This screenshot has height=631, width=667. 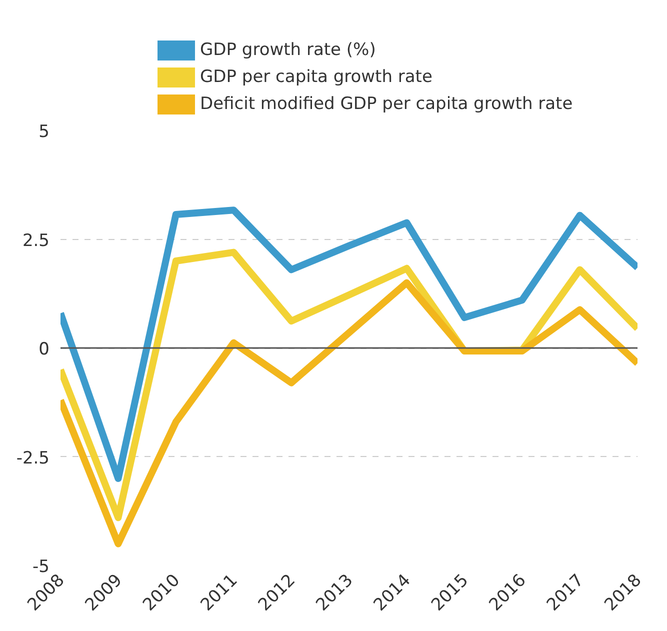 What do you see at coordinates (44, 350) in the screenshot?
I see `y-tick-label: 0` at bounding box center [44, 350].